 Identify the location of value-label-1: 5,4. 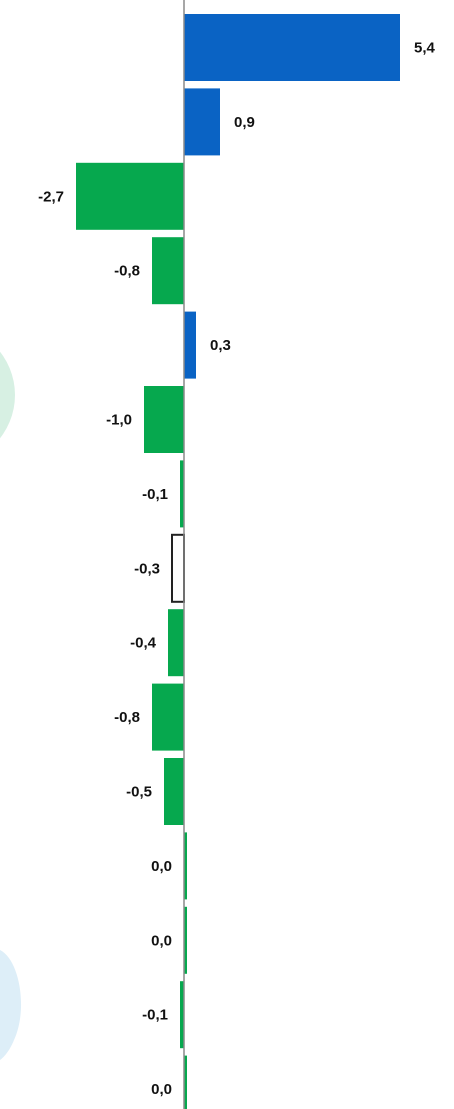
(425, 48).